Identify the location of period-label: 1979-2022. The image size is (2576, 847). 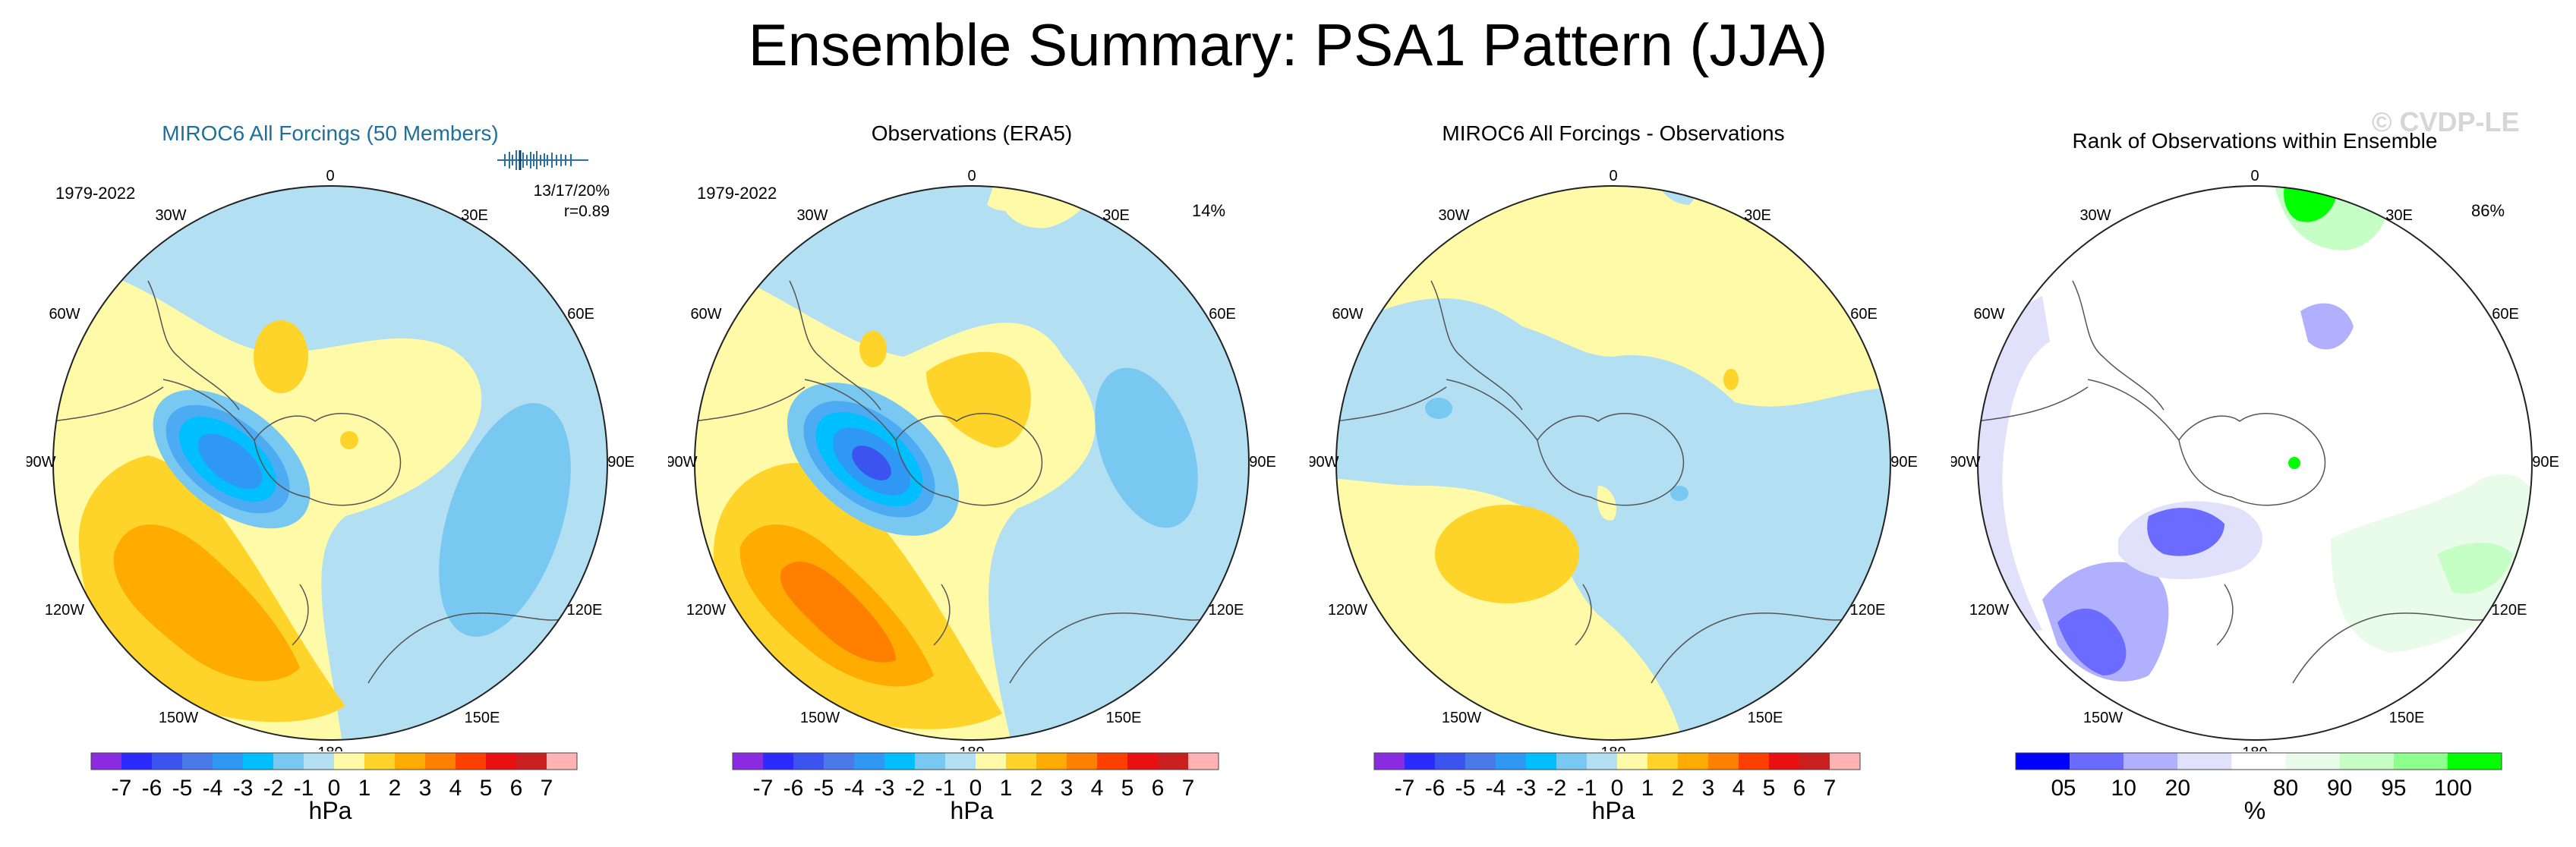
(95, 193).